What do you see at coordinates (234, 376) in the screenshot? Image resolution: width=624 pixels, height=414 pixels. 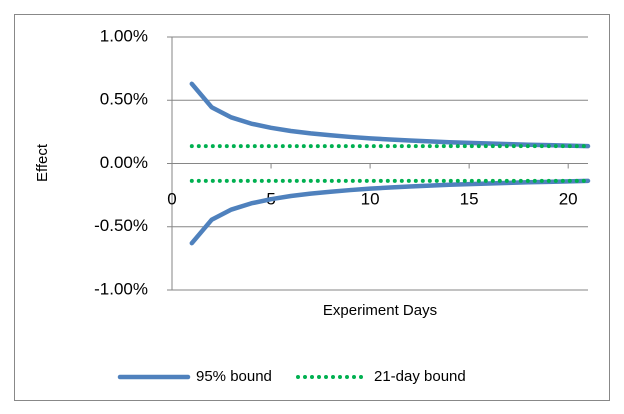 I see `legend-label: 95% bound` at bounding box center [234, 376].